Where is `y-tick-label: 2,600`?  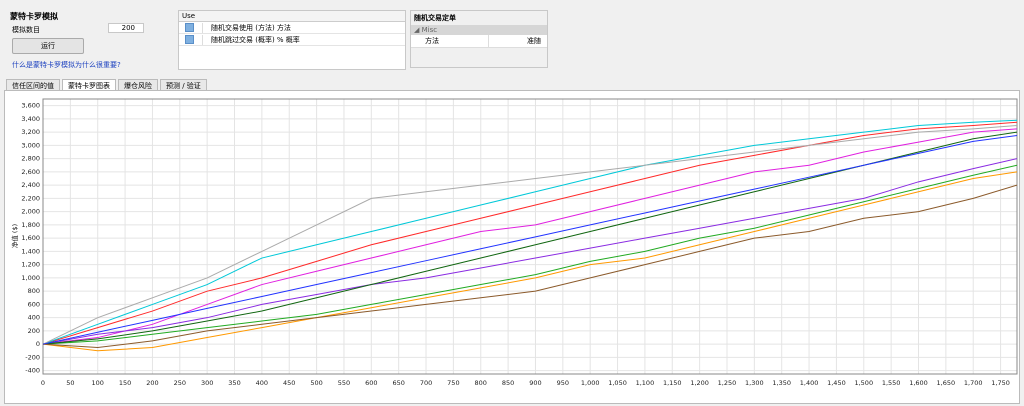
y-tick-label: 2,600 is located at coordinates (30, 172).